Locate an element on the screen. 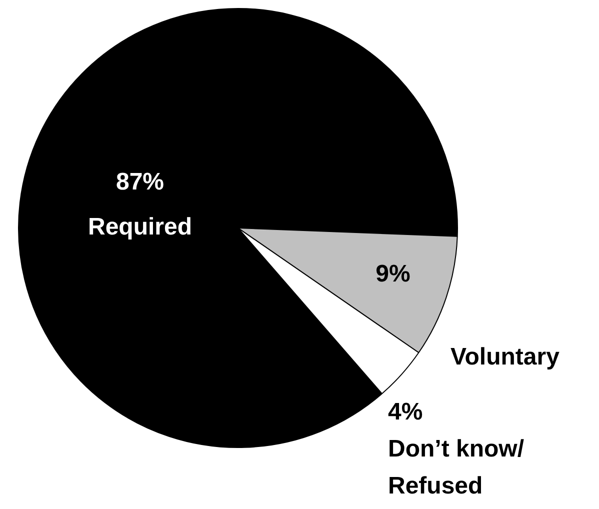  data-label: 87% is located at coordinates (140, 182).